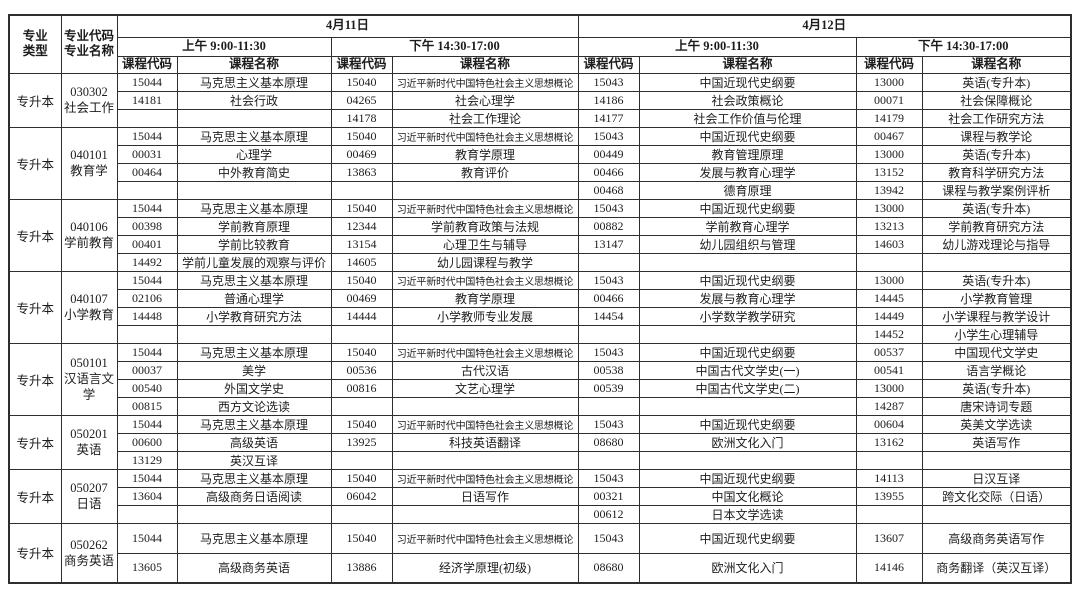 This screenshot has height=614, width=1077. I want to click on course-code-cell: 00469, so click(361, 154).